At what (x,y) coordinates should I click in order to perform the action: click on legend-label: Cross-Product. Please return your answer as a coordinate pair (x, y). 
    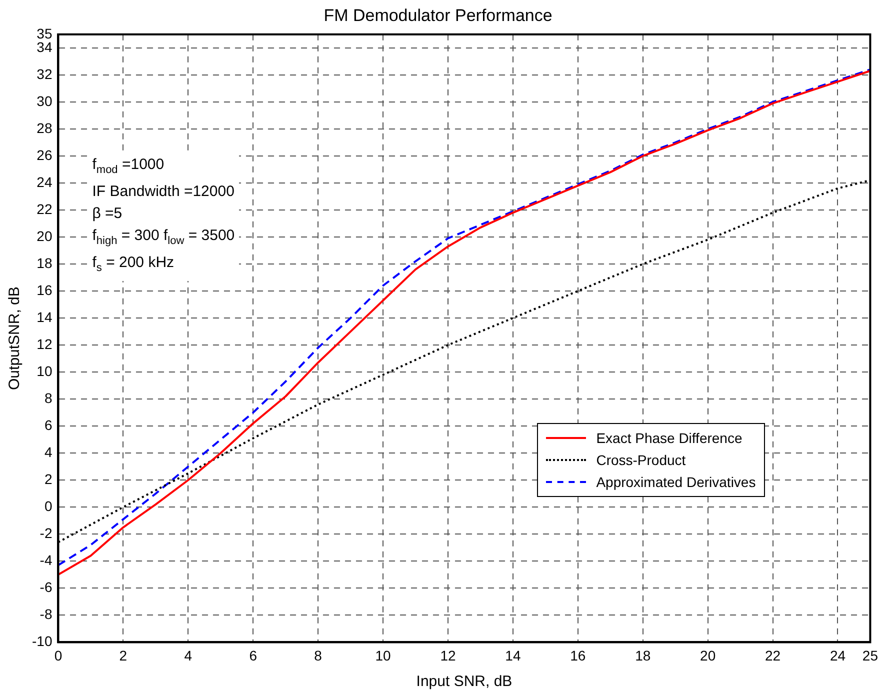
    Looking at the image, I should click on (641, 460).